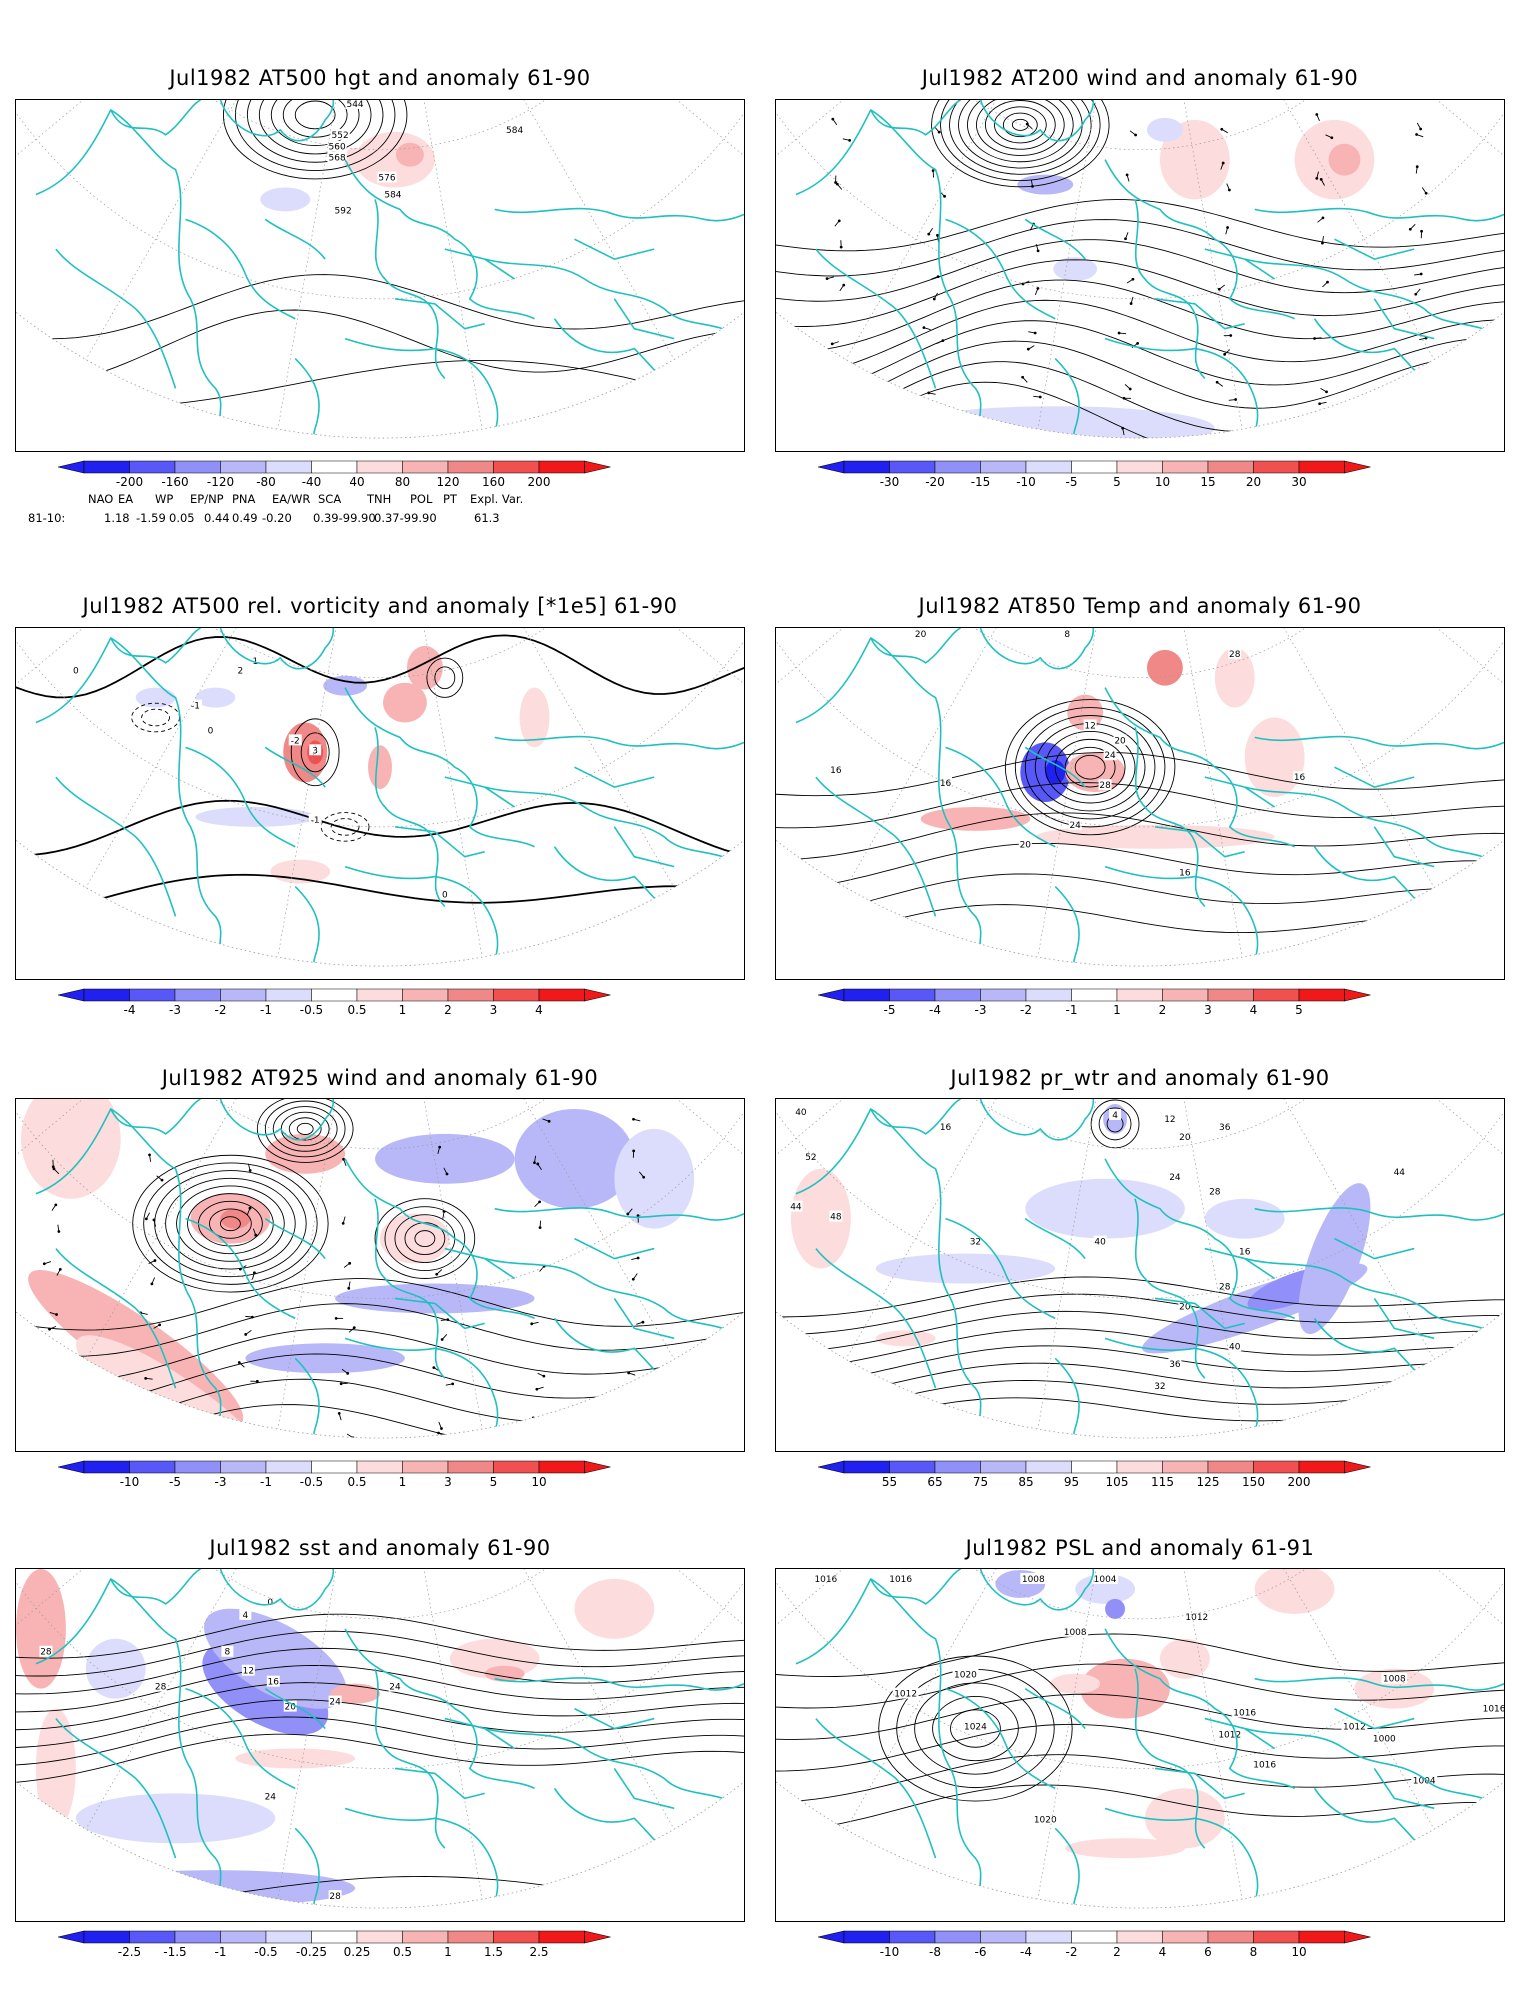 The image size is (1520, 2000). Describe the element at coordinates (539, 482) in the screenshot. I see `colorbar-tick-label: 200` at that location.